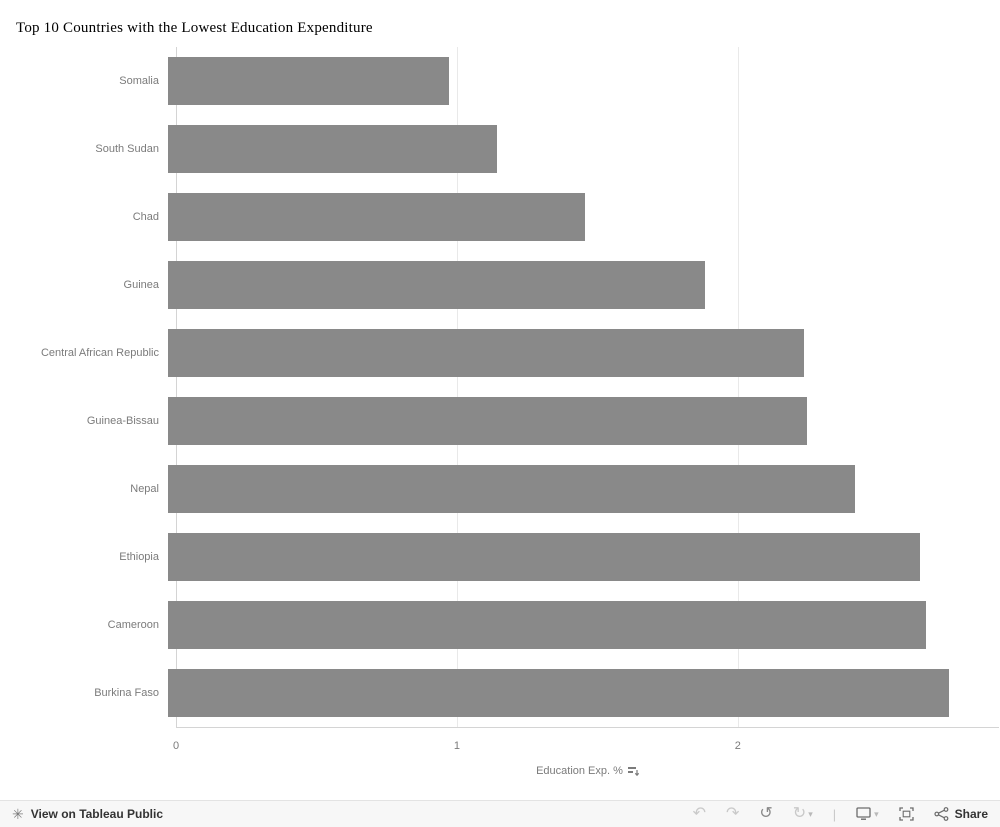  What do you see at coordinates (144, 489) in the screenshot?
I see `category-label: Nepal` at bounding box center [144, 489].